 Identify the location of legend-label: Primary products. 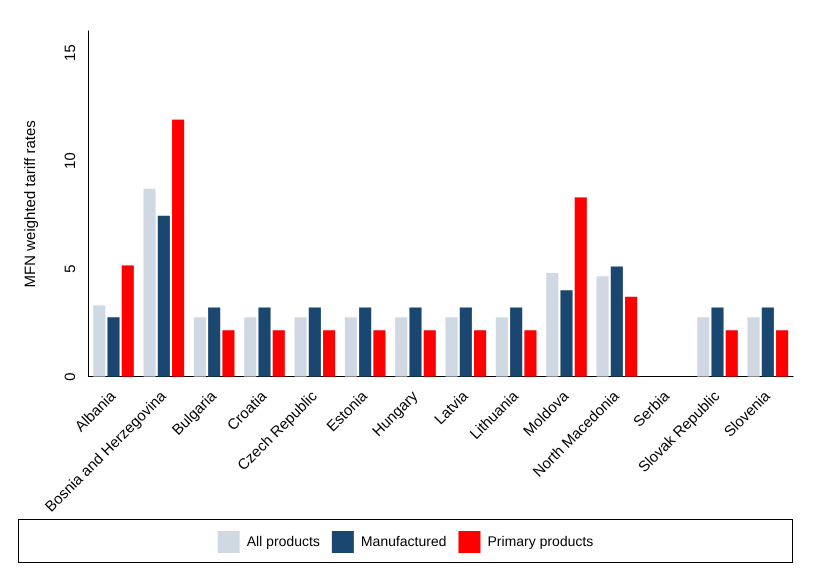
(540, 540).